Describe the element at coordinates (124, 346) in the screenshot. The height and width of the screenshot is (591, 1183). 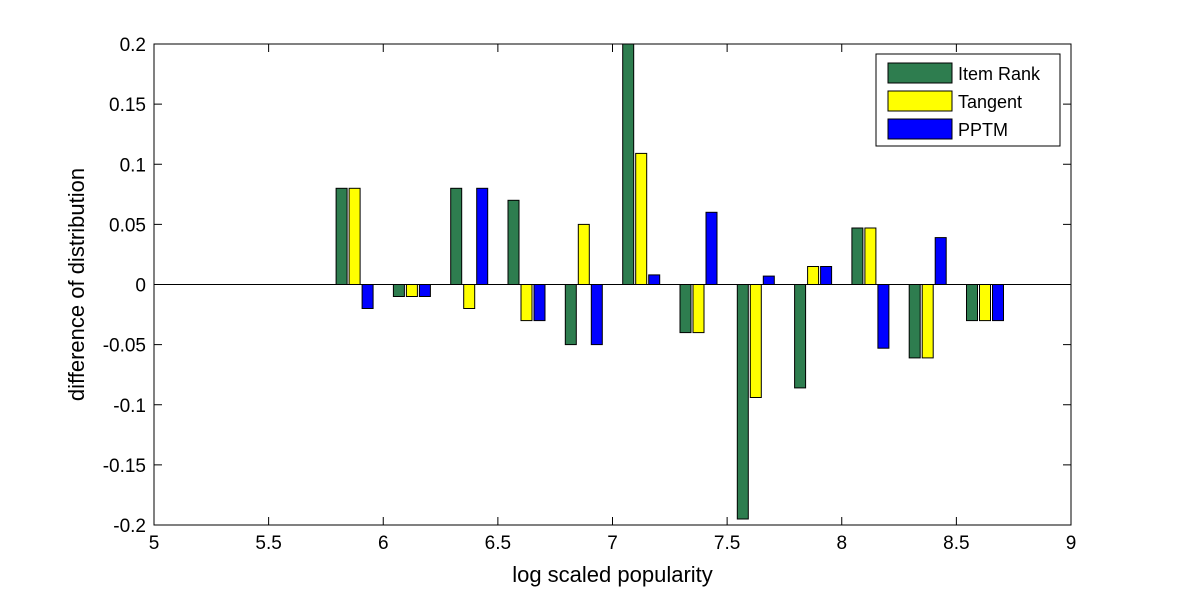
I see `y-tick-label: -0.05` at that location.